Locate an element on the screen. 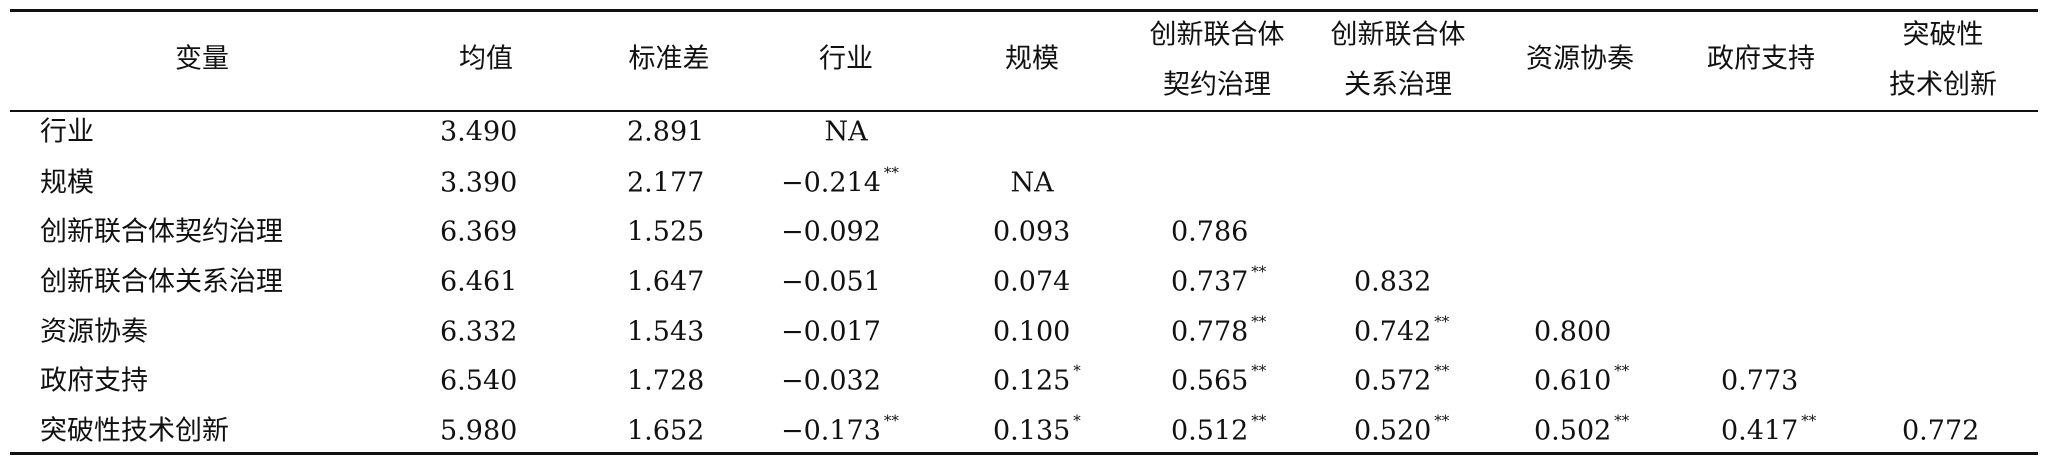 The image size is (2048, 464). cell: 1.525 is located at coordinates (665, 232).